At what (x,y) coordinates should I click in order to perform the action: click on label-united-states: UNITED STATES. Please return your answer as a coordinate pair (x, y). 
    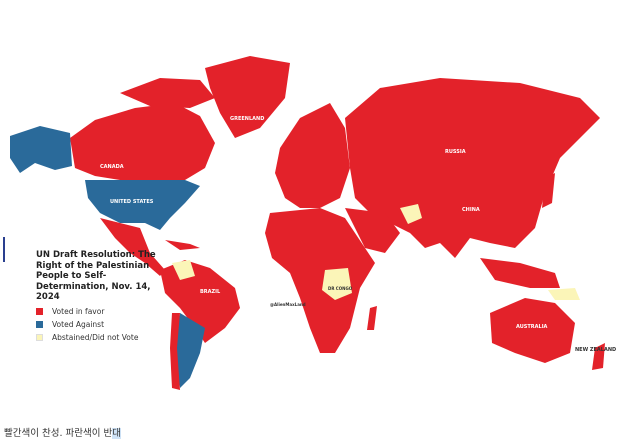
    Looking at the image, I should click on (132, 202).